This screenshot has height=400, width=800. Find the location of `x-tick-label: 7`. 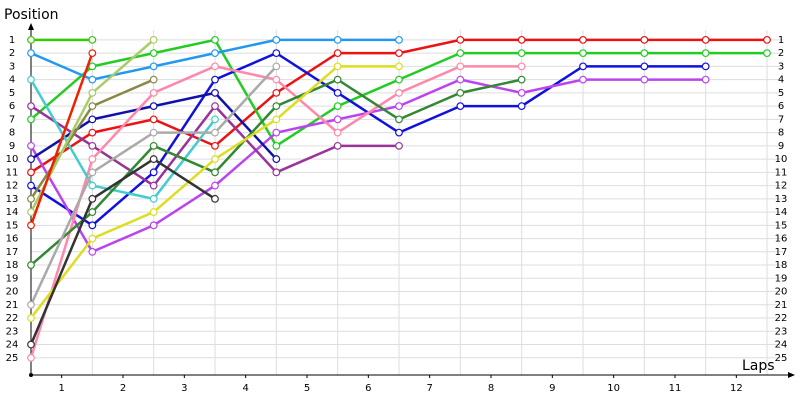

x-tick-label: 7 is located at coordinates (429, 388).